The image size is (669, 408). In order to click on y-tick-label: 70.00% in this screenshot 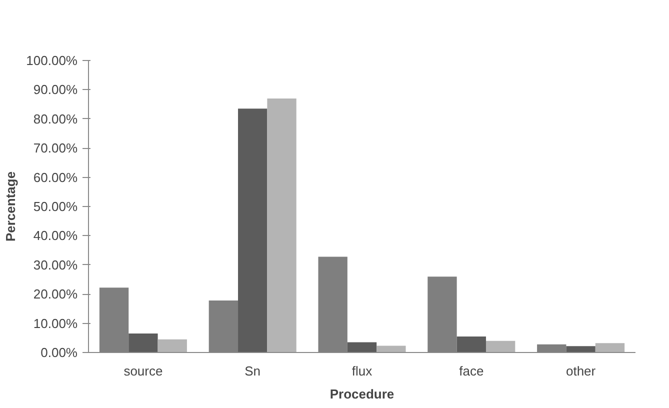, I will do `click(55, 148)`.